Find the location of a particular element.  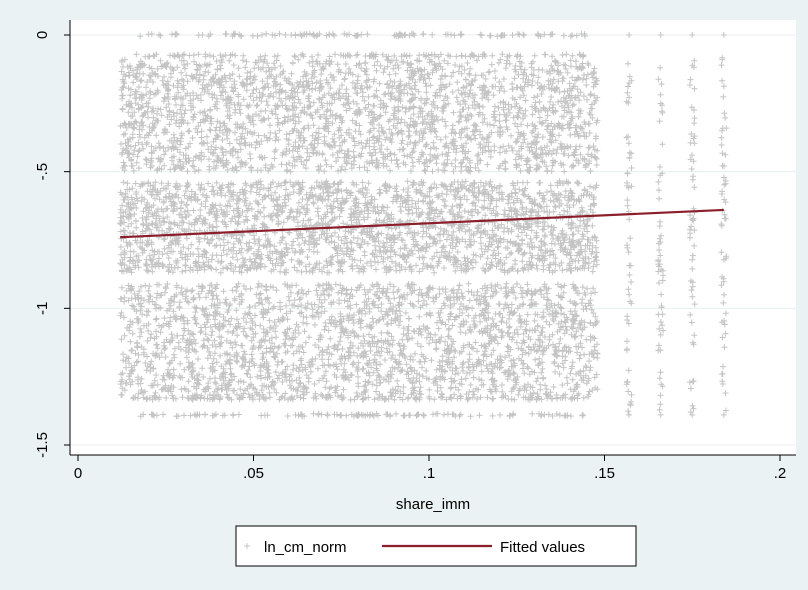

y-tick-label: -1 is located at coordinates (42, 308).